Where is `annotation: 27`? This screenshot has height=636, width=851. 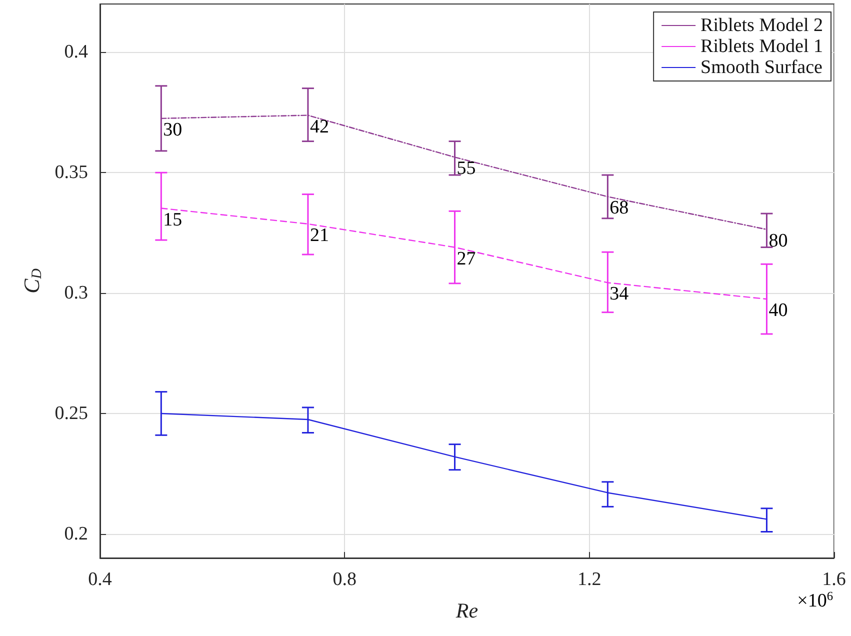 annotation: 27 is located at coordinates (466, 259).